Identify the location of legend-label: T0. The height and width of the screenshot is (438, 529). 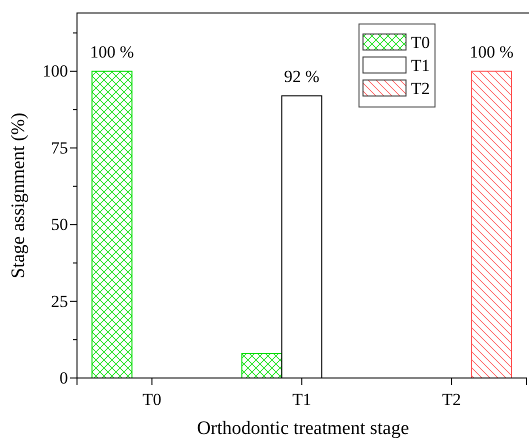
(420, 42).